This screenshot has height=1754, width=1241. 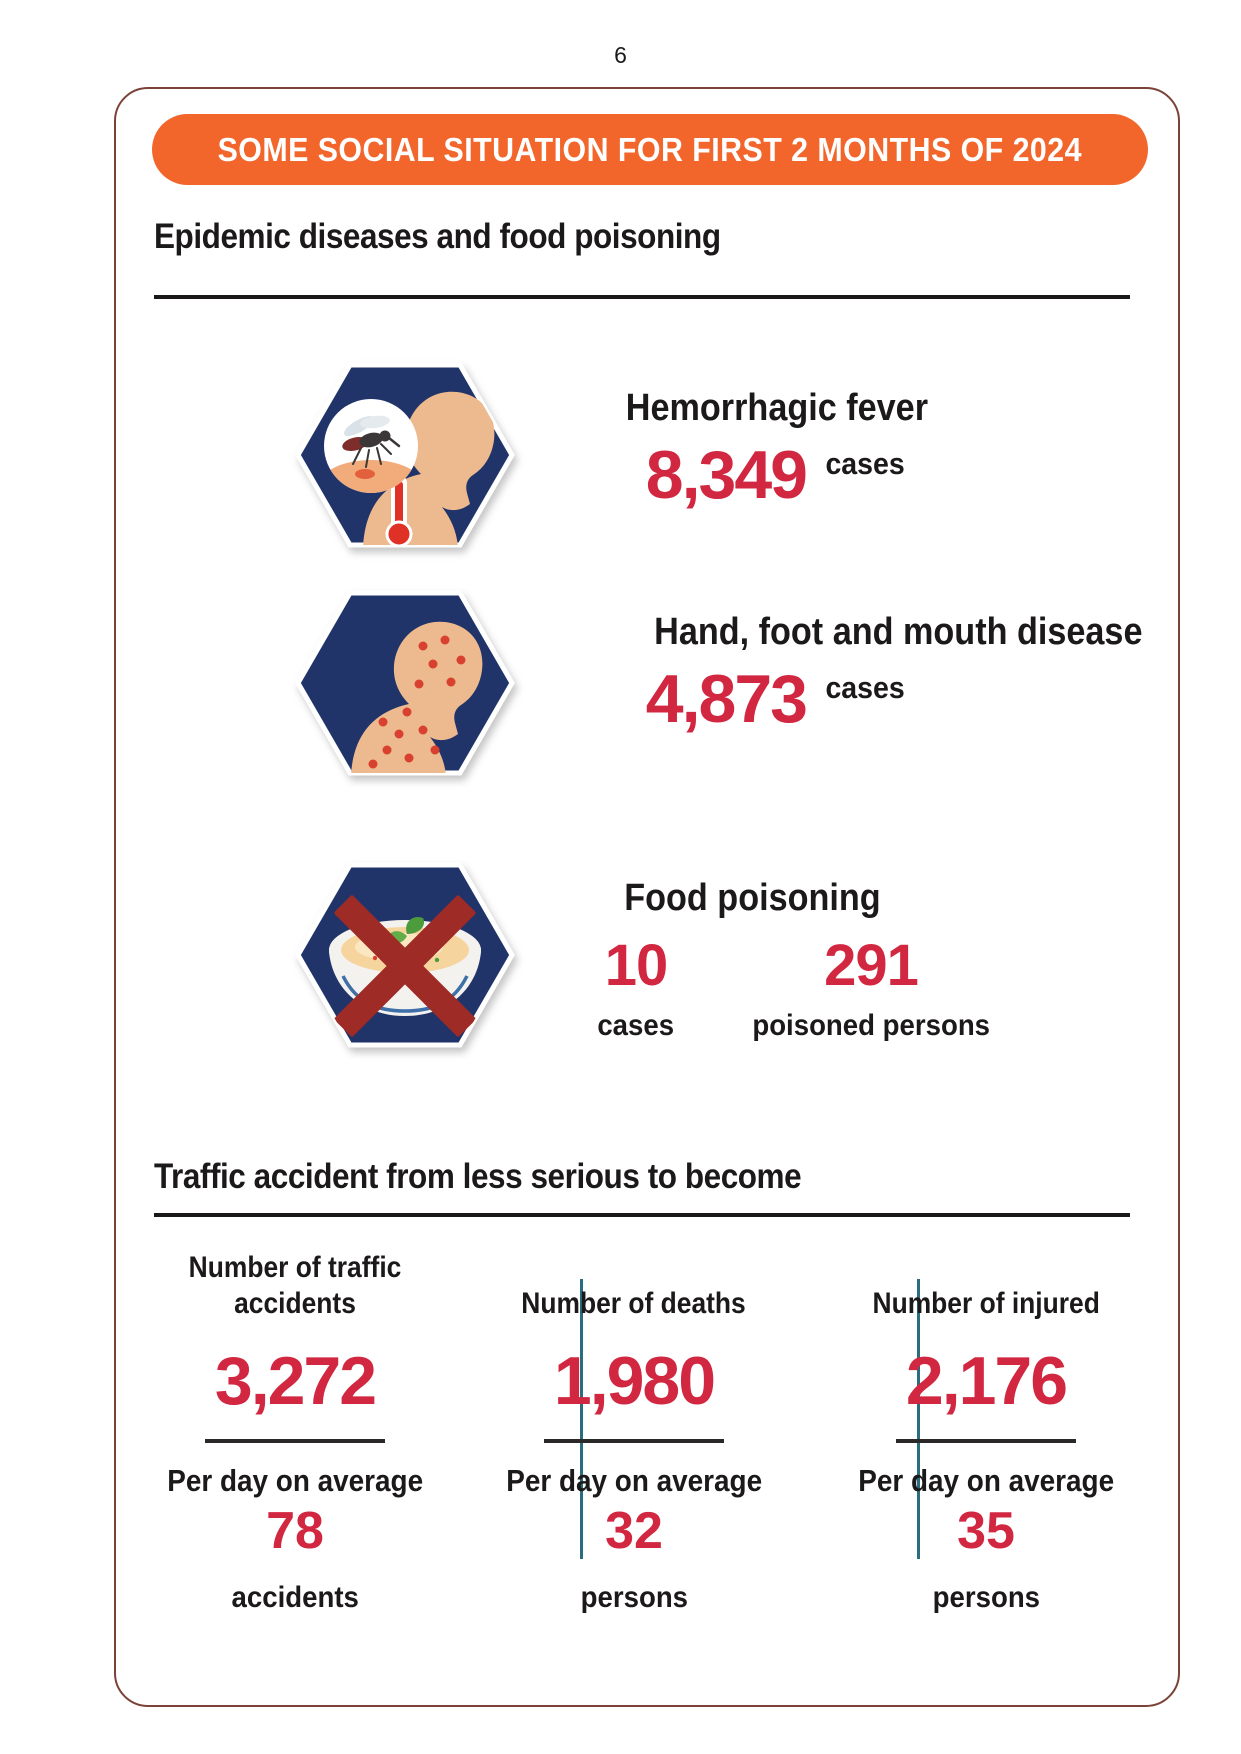 What do you see at coordinates (726, 474) in the screenshot?
I see `item-value: 8,349` at bounding box center [726, 474].